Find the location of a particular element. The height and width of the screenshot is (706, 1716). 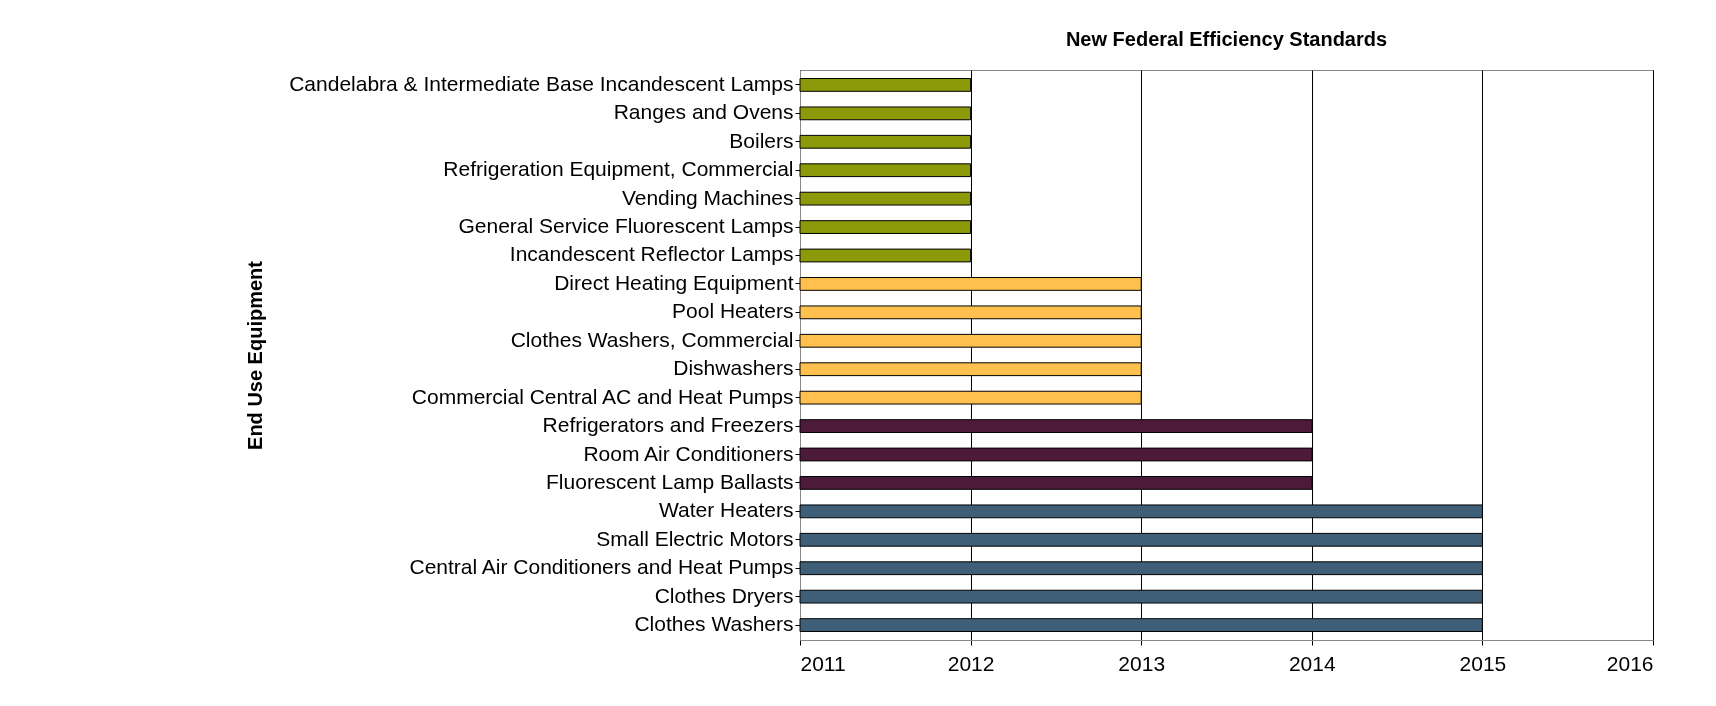

y-tick-label: Room Air Conditioners is located at coordinates (688, 453).